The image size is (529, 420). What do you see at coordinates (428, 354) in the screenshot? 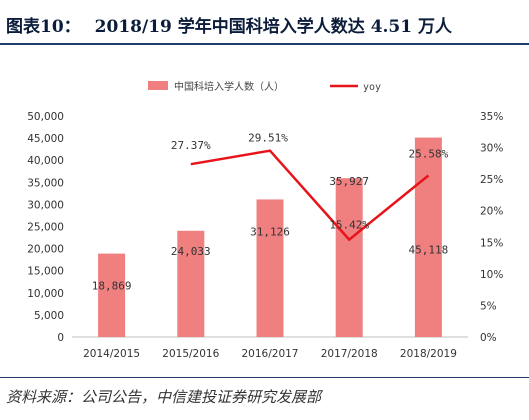
I see `x-tick-label: 2018/2019` at bounding box center [428, 354].